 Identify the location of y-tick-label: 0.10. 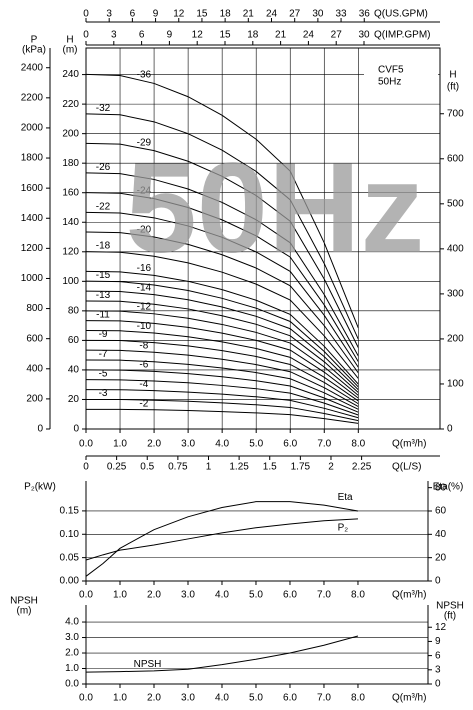
(70, 534).